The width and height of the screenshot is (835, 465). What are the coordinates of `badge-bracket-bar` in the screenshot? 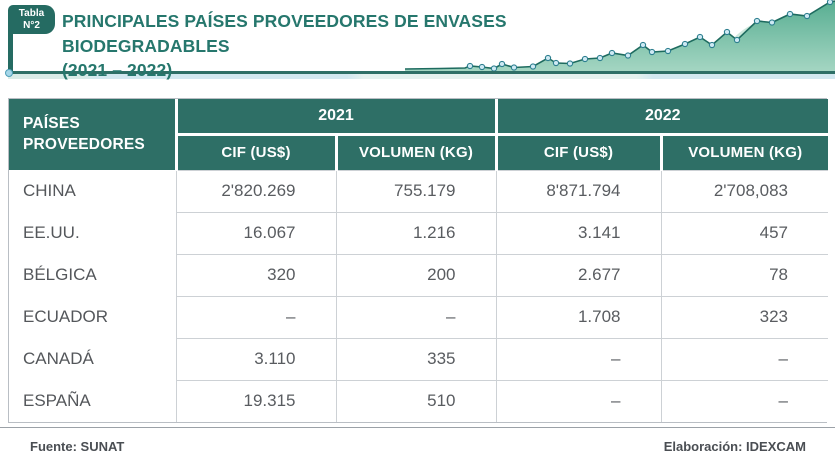 It's located at (10, 51).